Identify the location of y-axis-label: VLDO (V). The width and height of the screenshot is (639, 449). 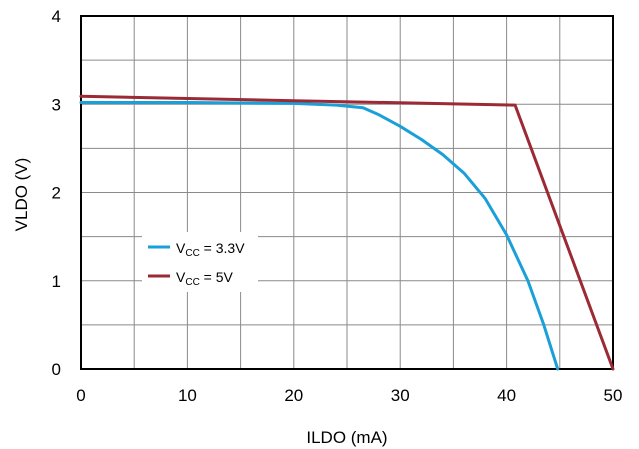
(21, 195).